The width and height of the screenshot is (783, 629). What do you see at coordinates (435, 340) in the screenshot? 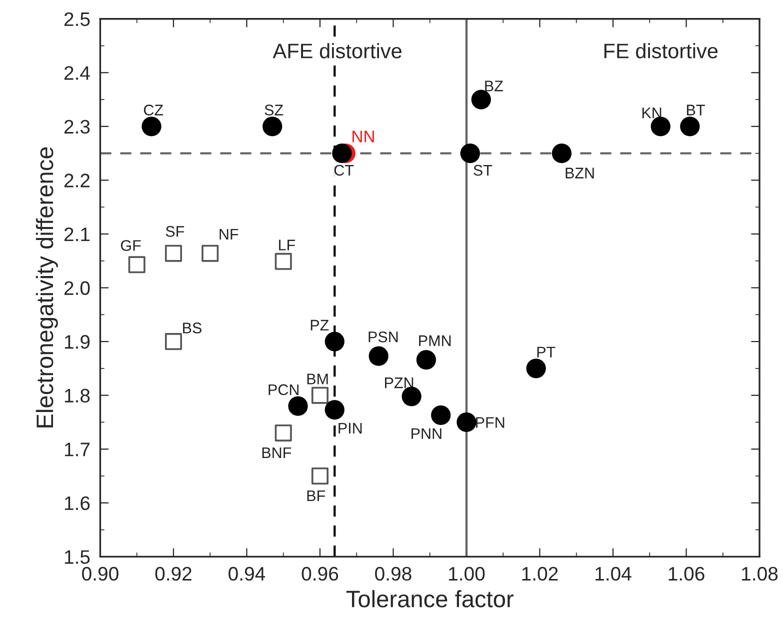
I see `annotation: PMN` at bounding box center [435, 340].